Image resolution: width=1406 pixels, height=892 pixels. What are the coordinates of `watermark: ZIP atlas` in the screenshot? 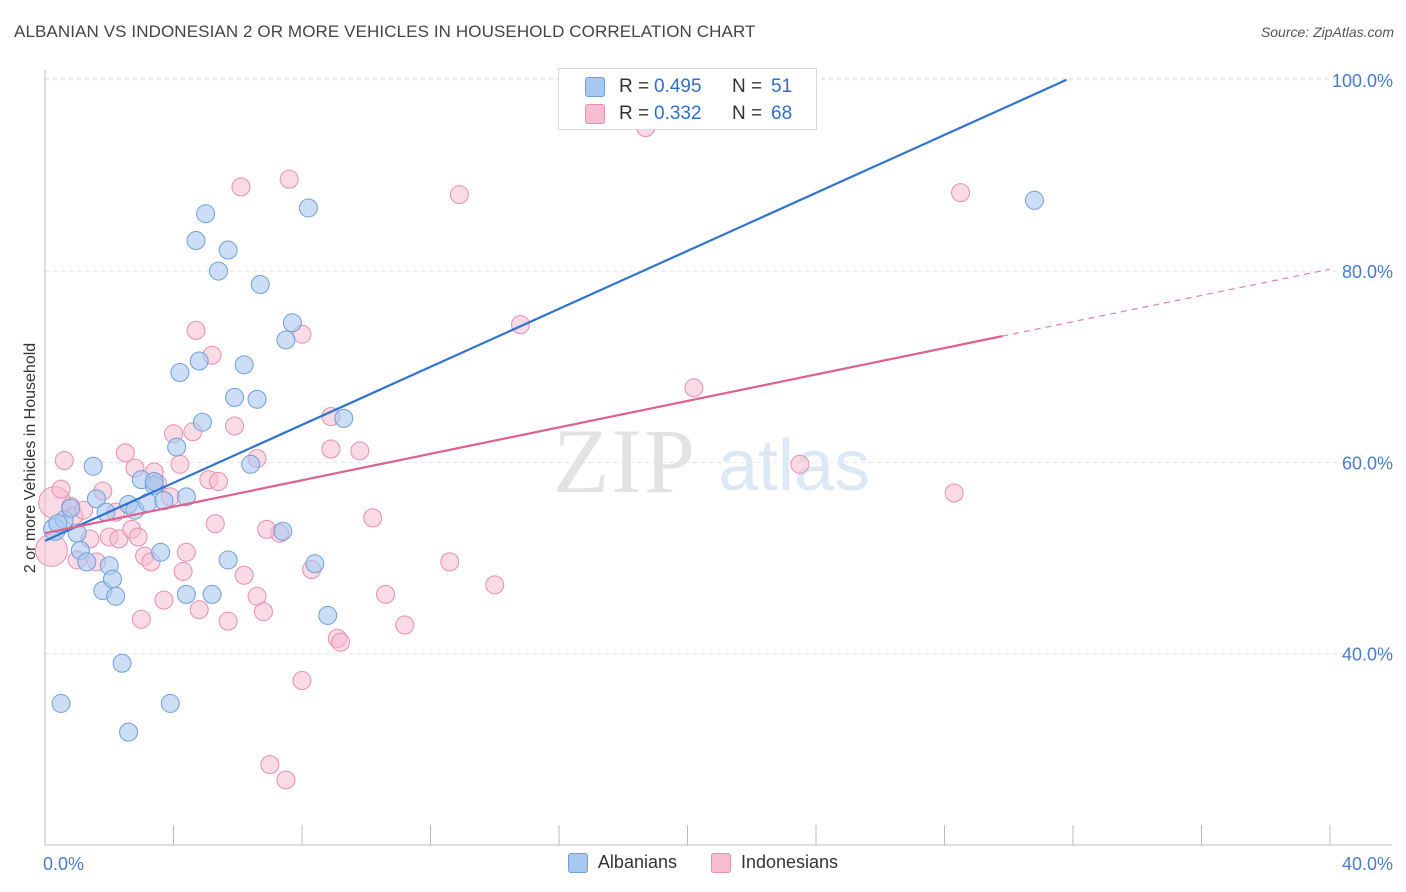 It's located at (711, 461).